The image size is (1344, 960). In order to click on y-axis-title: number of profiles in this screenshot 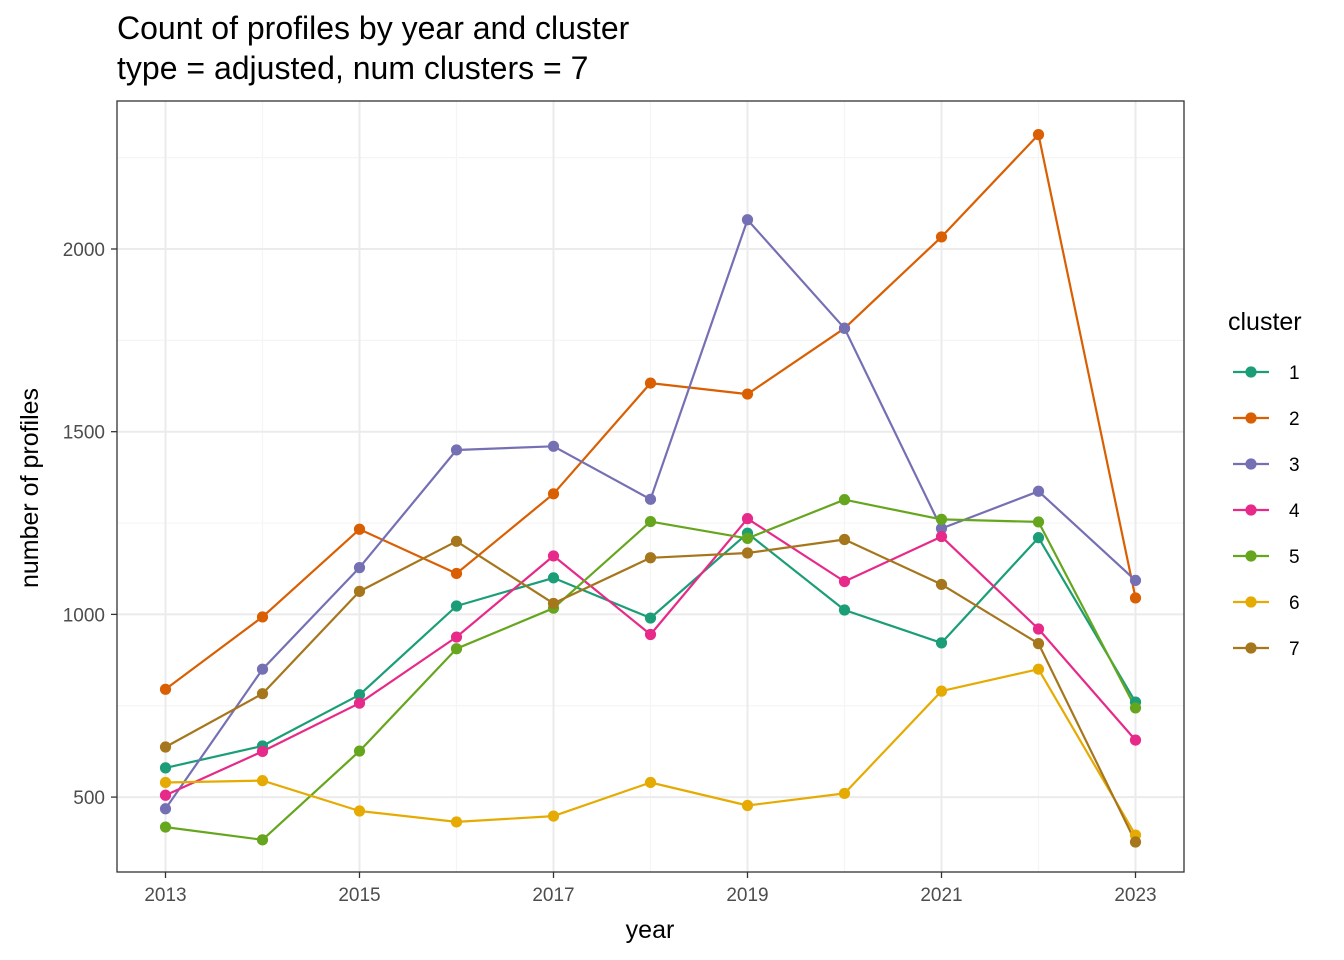, I will do `click(30, 488)`.